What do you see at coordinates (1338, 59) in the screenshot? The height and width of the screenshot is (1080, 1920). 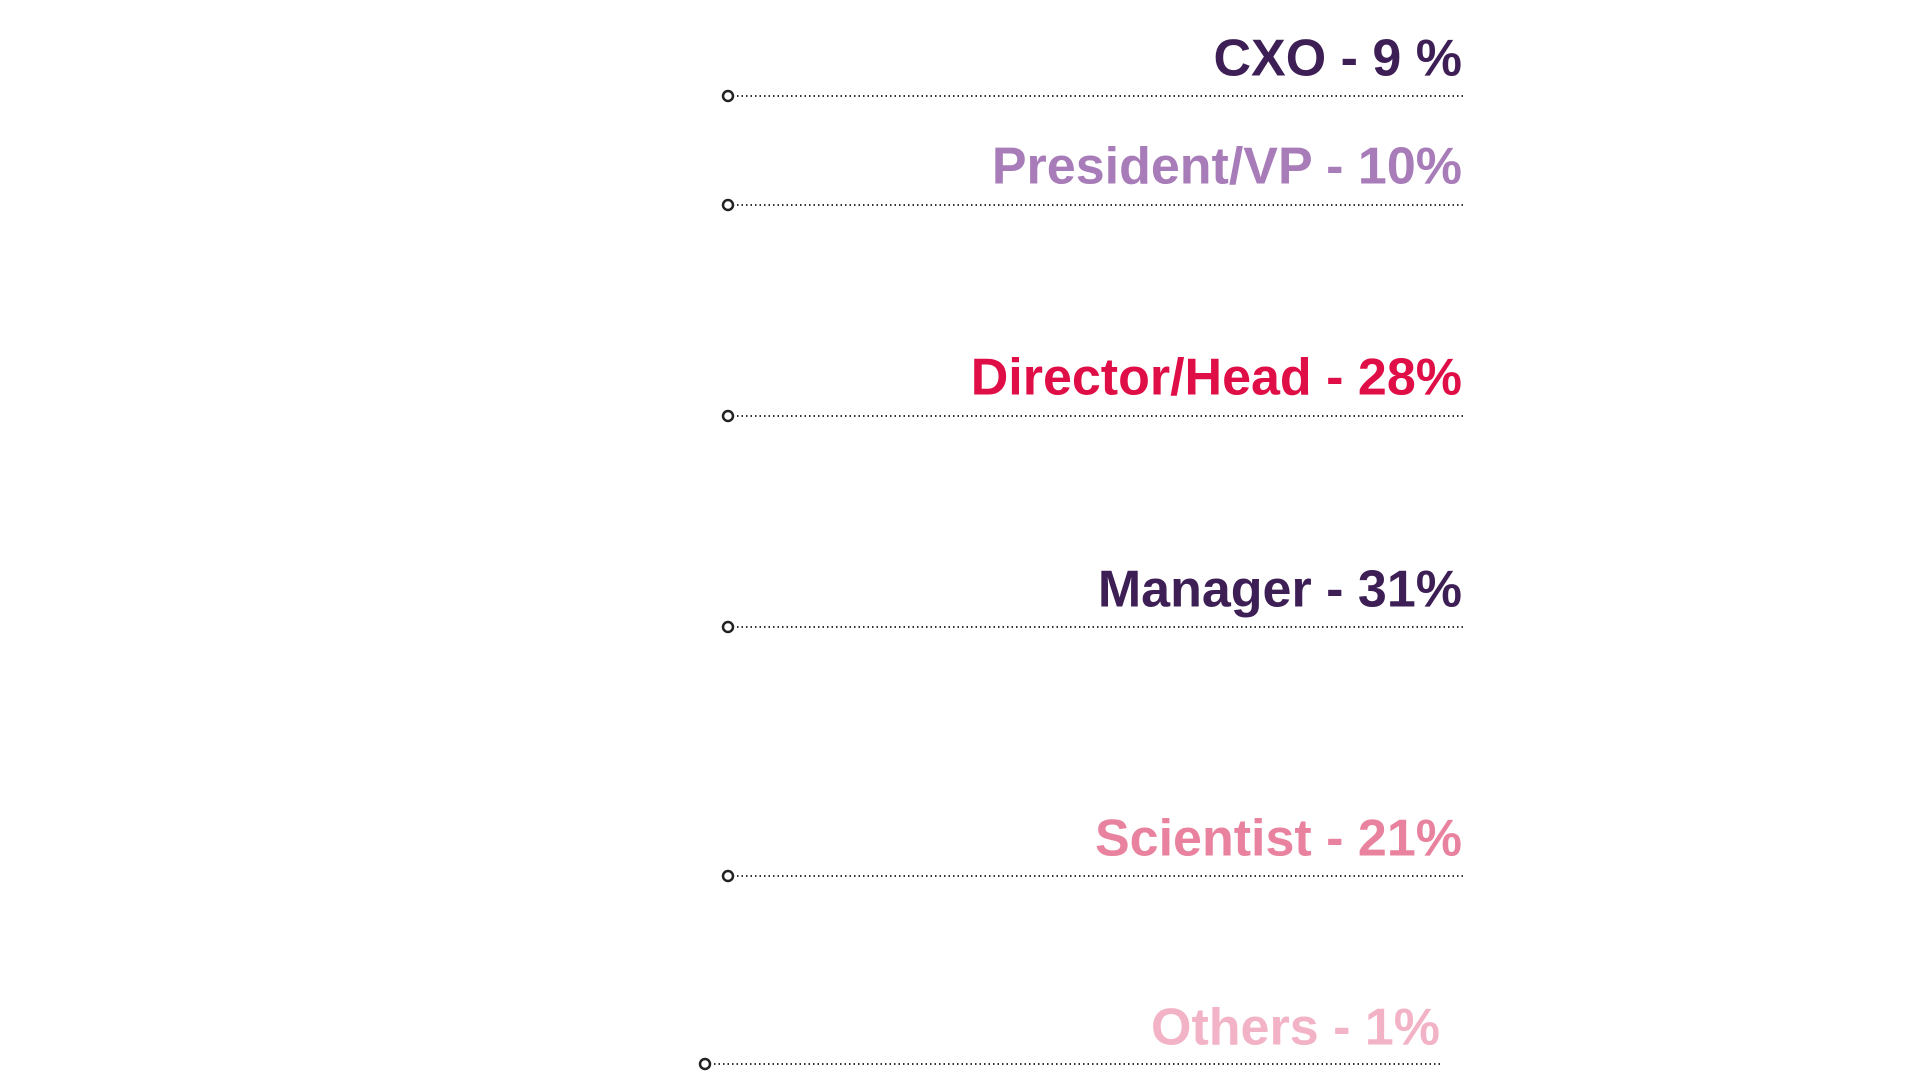 I see `level-label: CXO - 9 %` at bounding box center [1338, 59].